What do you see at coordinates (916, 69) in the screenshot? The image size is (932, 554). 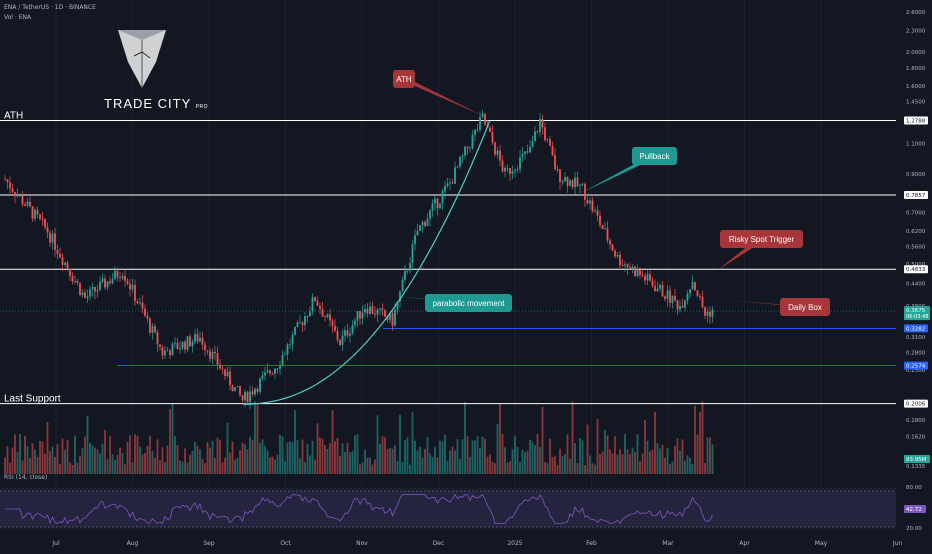 I see `price-tick-label: 1.8000` at bounding box center [916, 69].